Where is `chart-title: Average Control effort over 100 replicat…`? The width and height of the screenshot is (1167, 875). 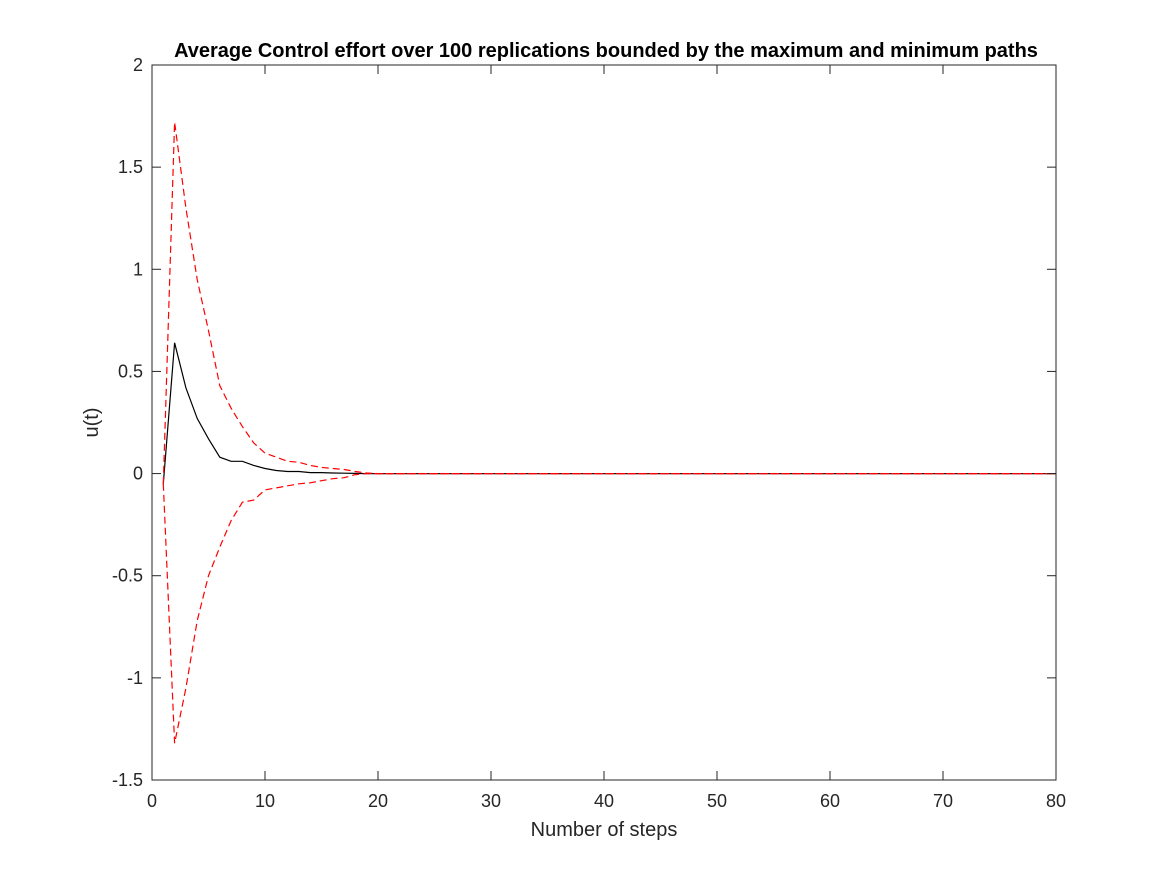 chart-title: Average Control effort over 100 replicat… is located at coordinates (606, 51).